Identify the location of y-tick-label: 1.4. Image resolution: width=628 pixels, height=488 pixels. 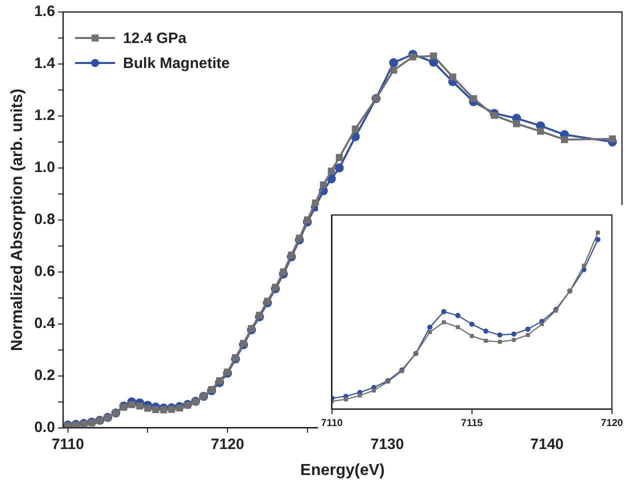
(45, 63).